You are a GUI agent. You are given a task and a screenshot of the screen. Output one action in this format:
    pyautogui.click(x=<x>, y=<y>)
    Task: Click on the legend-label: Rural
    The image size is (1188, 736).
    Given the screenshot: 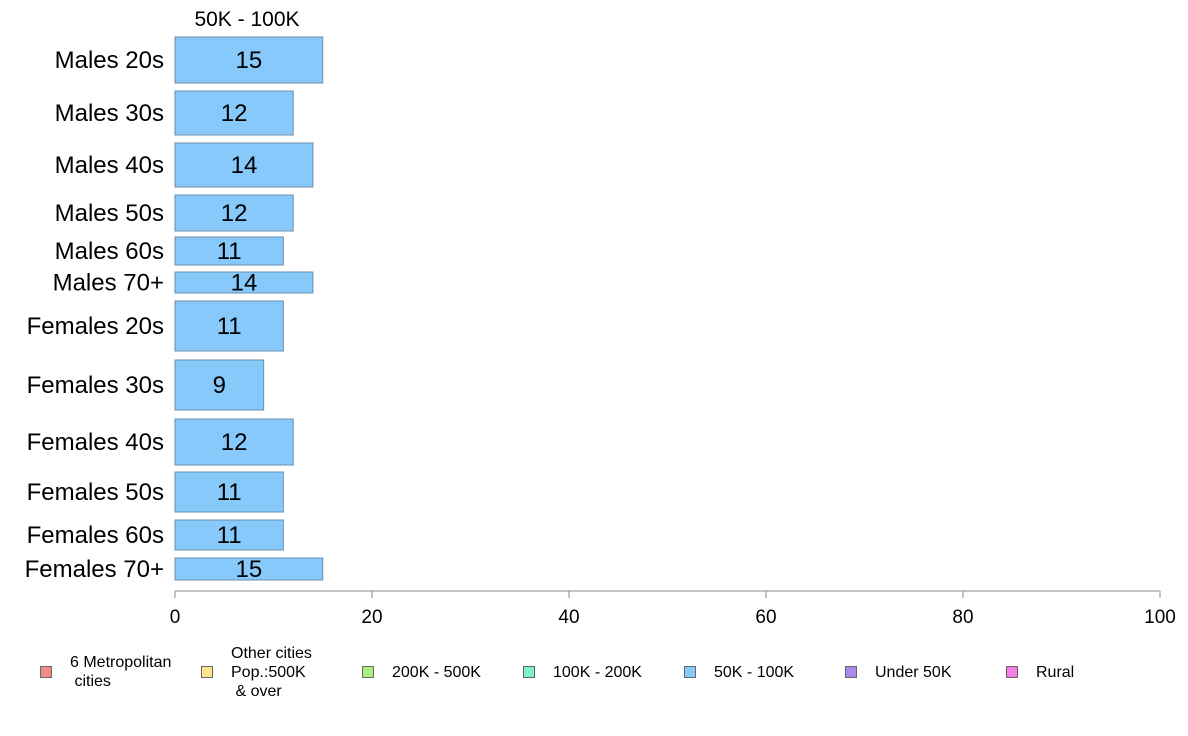 What is the action you would take?
    pyautogui.click(x=1055, y=672)
    